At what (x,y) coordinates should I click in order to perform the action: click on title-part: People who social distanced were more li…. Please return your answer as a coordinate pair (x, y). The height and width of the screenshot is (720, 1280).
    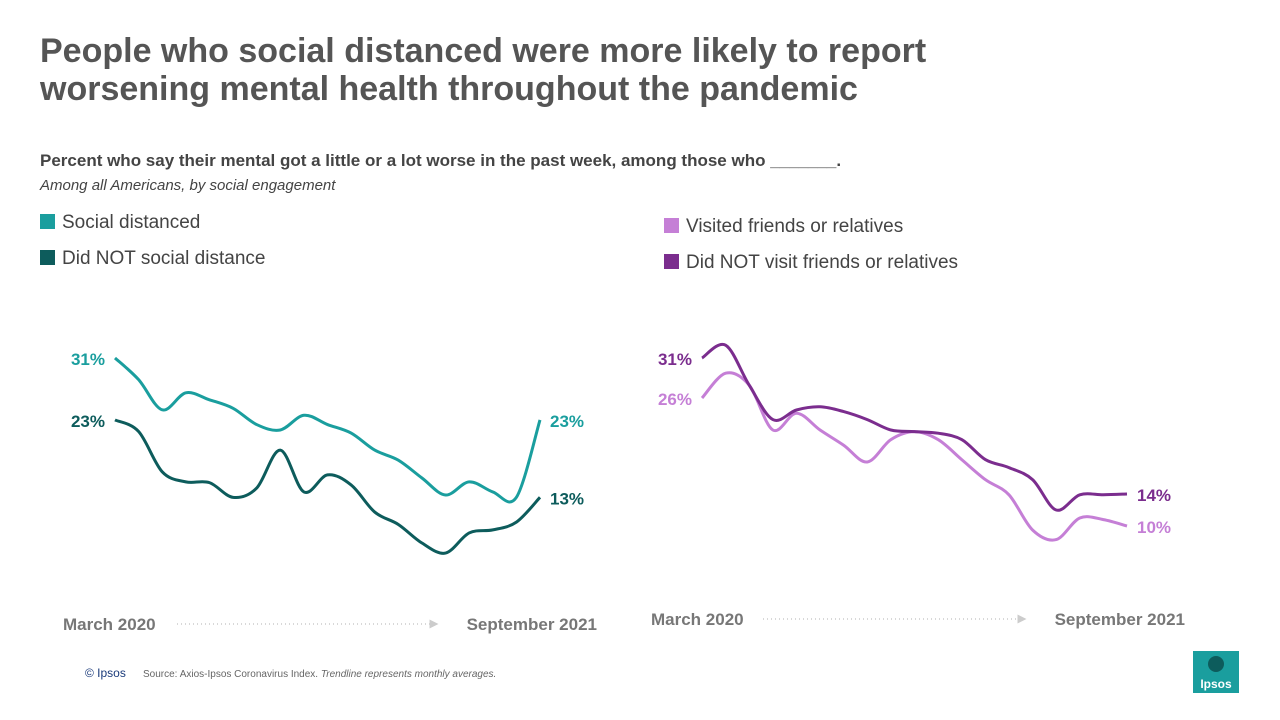
    Looking at the image, I should click on (483, 51).